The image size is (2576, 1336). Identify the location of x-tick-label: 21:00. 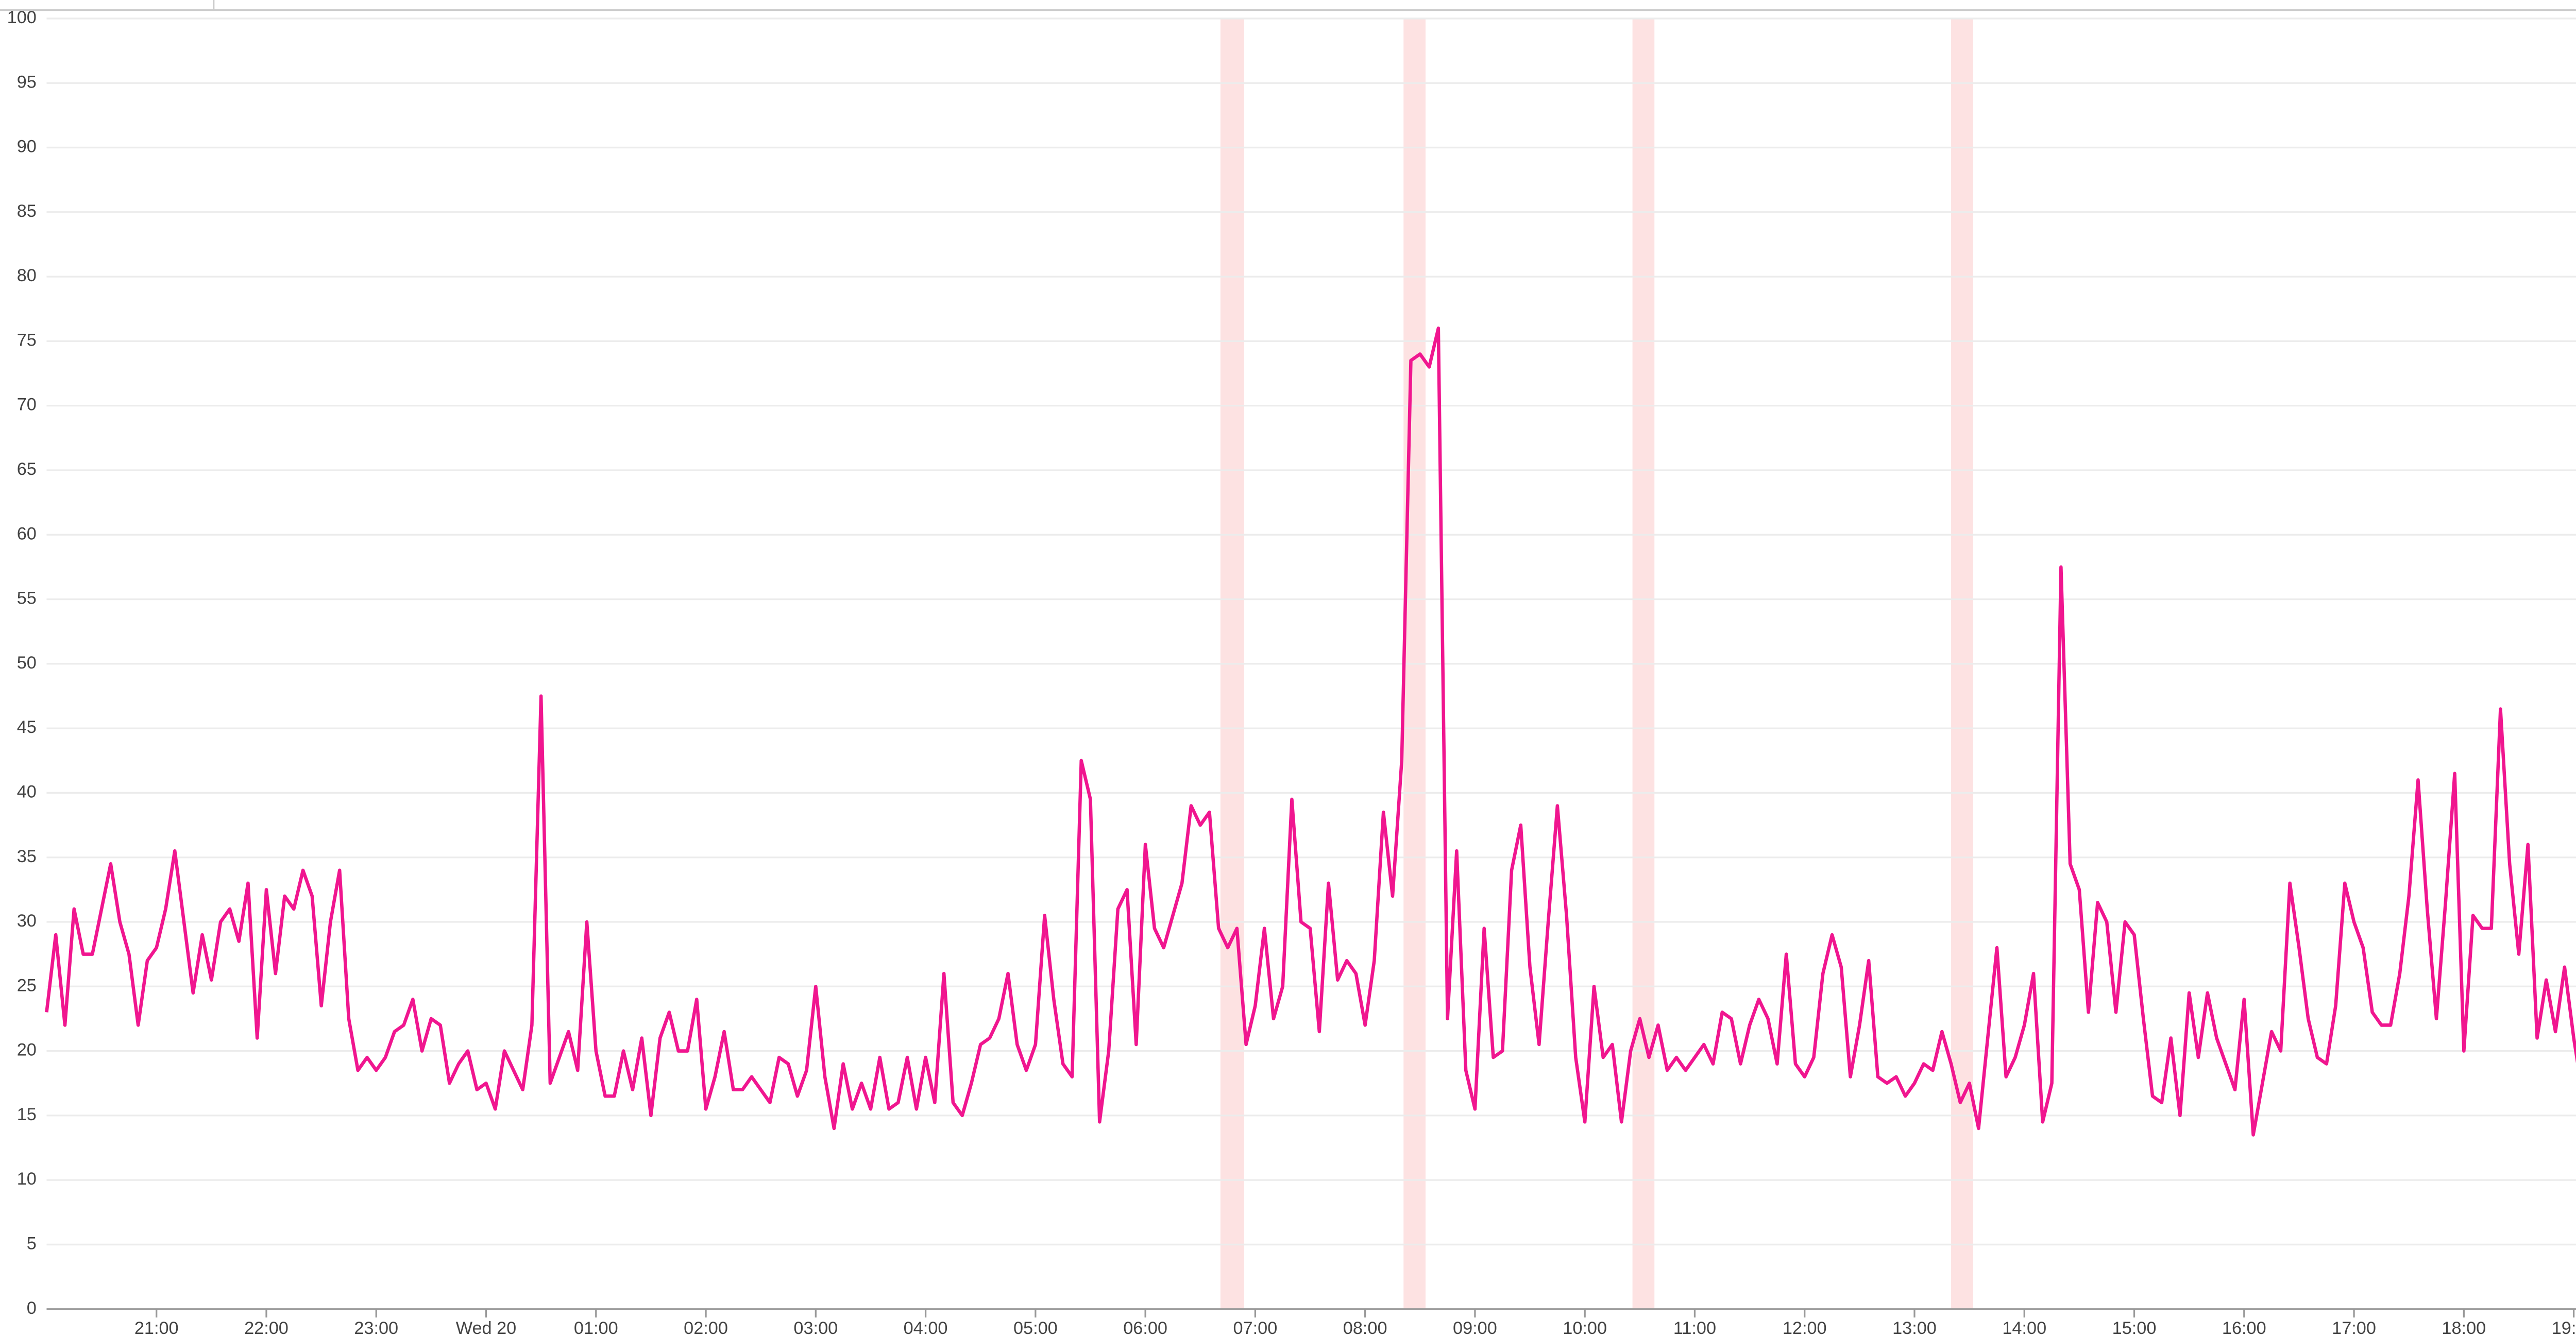
(156, 1327).